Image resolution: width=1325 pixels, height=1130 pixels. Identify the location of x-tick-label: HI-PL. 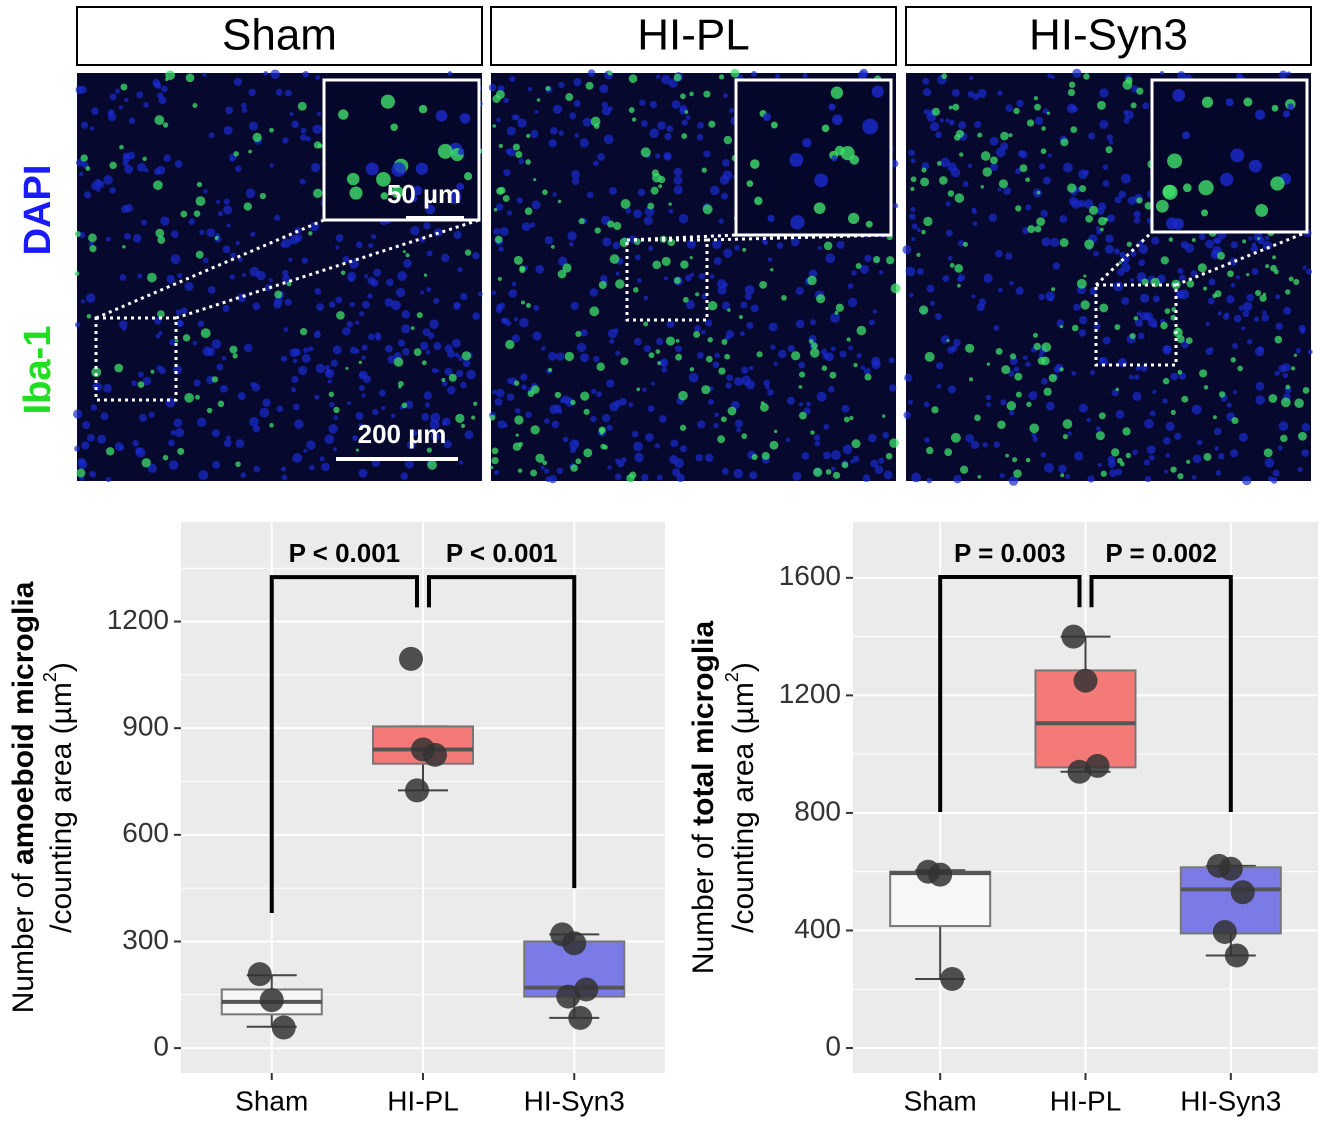
(1086, 1100).